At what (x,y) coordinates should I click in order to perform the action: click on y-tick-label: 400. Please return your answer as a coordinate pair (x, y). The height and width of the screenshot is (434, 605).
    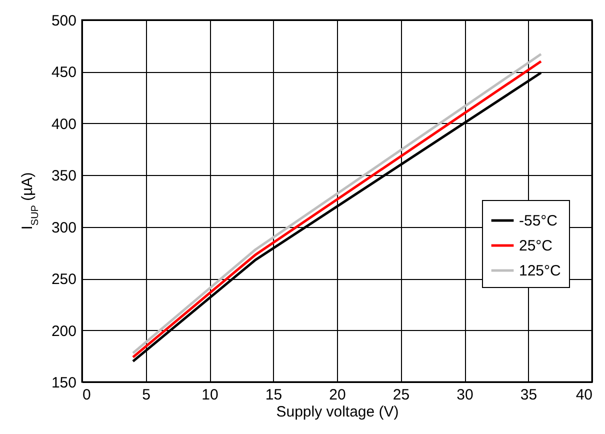
    Looking at the image, I should click on (63, 124).